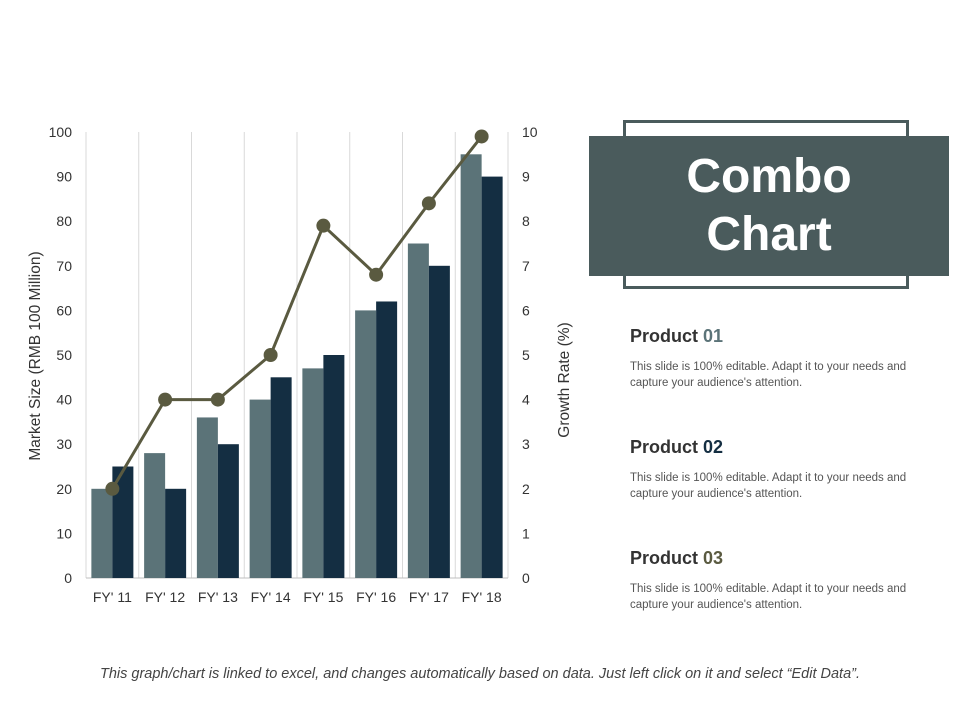 Image resolution: width=960 pixels, height=720 pixels. I want to click on y2-tick-label: 4, so click(526, 400).